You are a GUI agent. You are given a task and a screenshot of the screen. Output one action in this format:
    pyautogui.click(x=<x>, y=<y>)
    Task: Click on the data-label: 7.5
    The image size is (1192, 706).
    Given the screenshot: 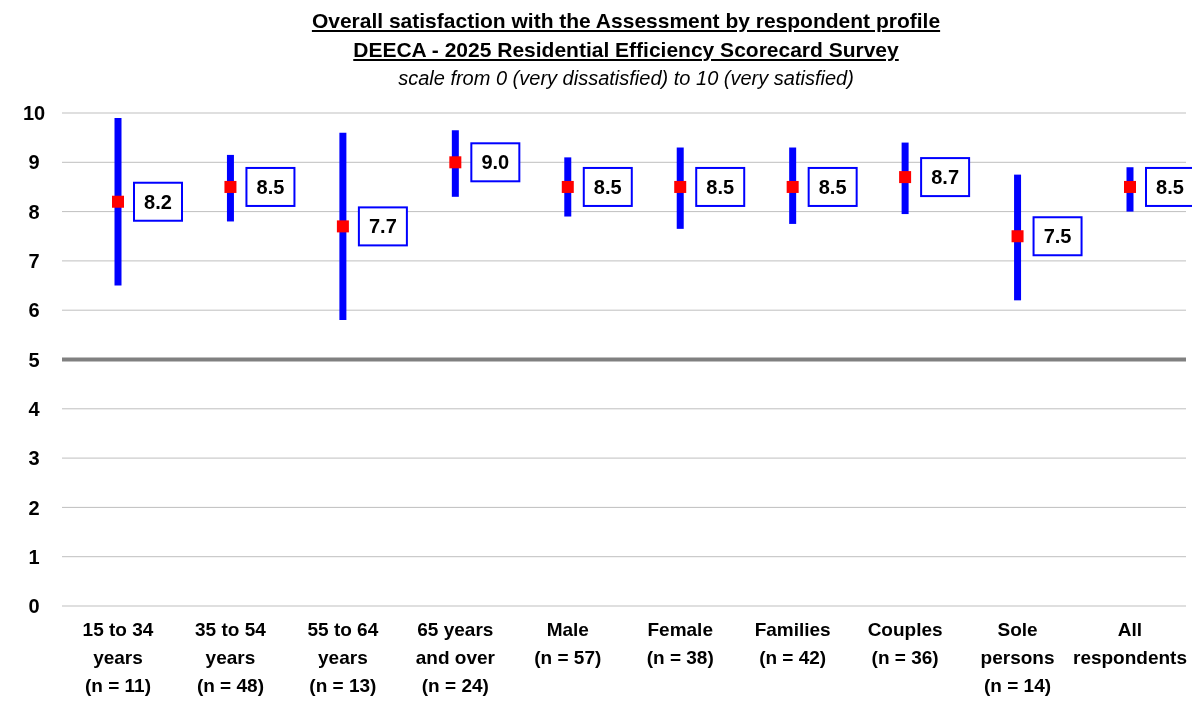 What is the action you would take?
    pyautogui.click(x=1057, y=236)
    